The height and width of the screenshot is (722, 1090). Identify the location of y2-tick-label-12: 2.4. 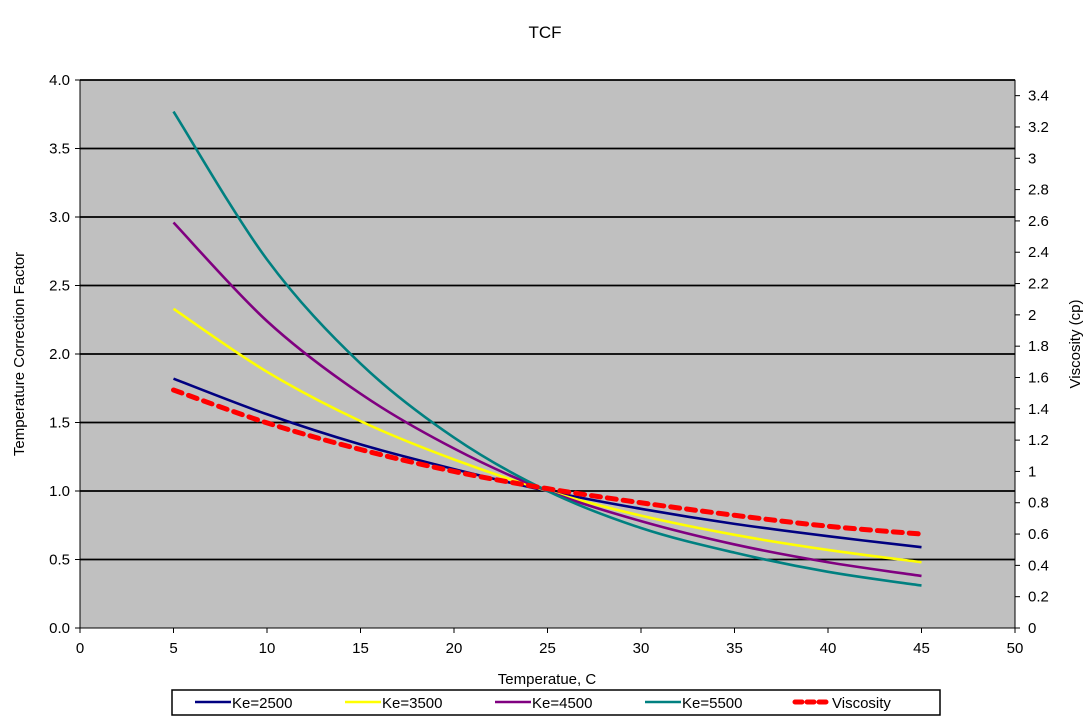
(1038, 252).